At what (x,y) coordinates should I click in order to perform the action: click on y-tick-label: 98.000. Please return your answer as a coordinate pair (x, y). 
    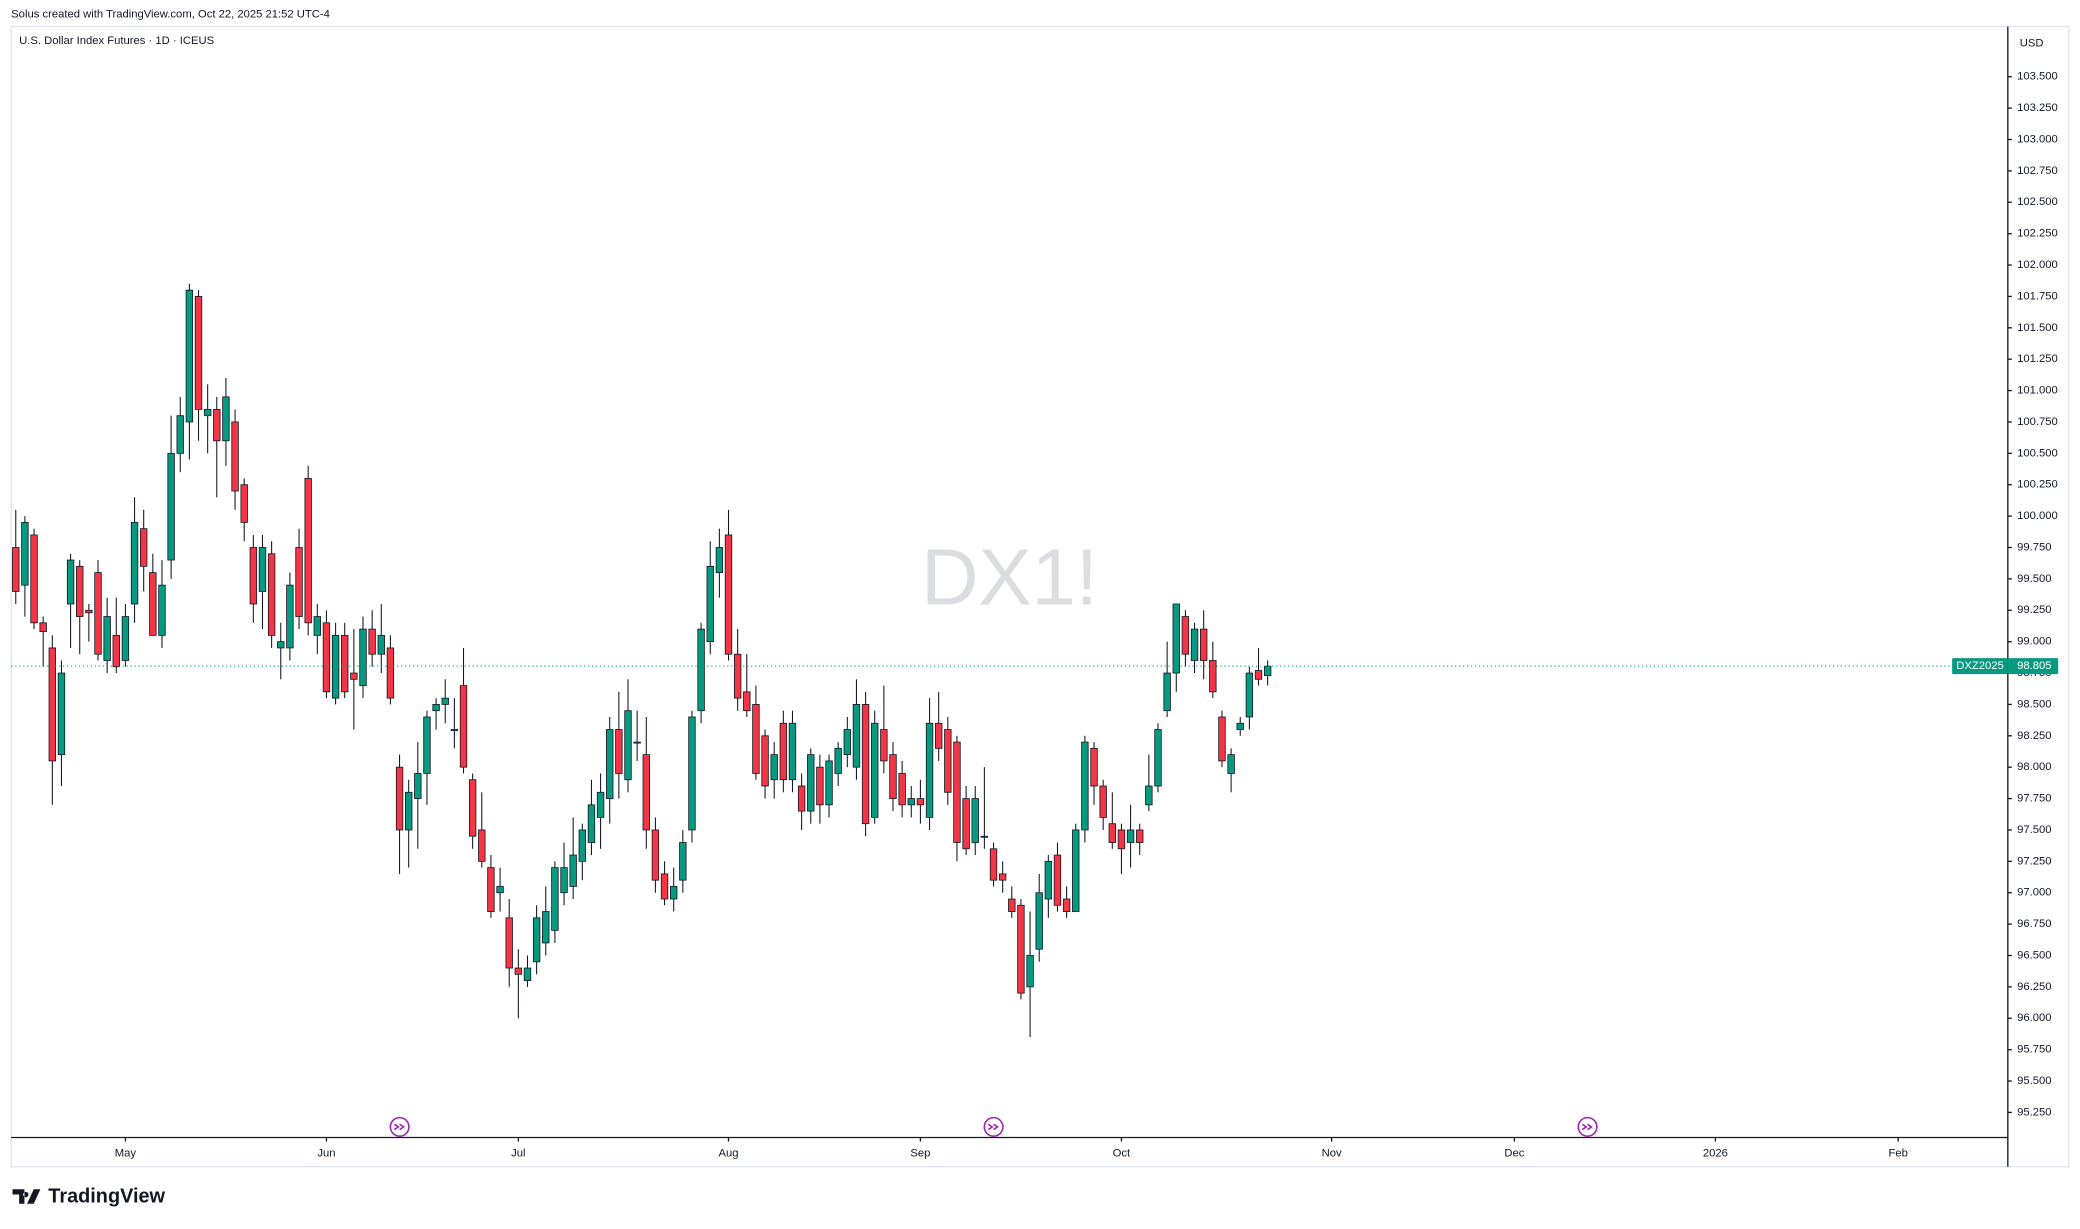
    Looking at the image, I should click on (2034, 767).